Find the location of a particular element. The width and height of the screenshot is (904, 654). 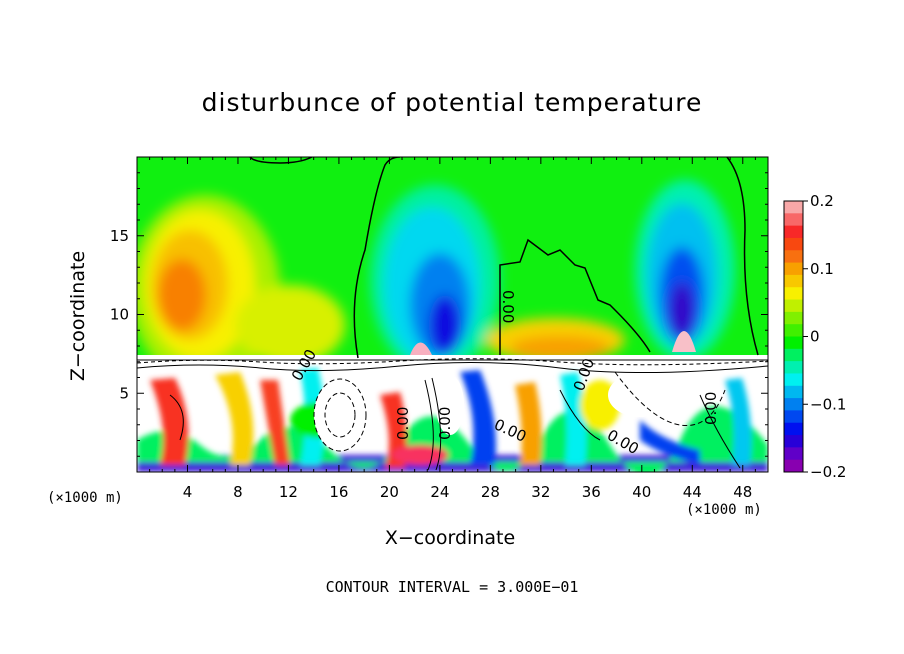

y-tick-label: 15 is located at coordinates (119, 236).